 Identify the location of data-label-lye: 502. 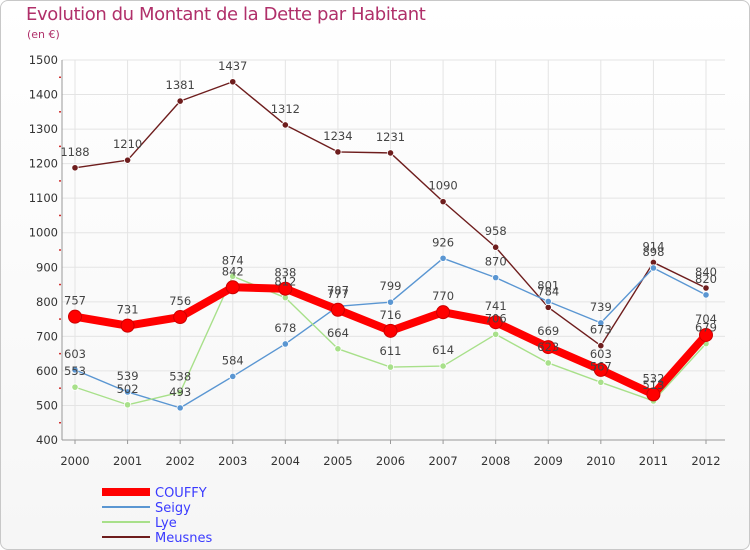
(128, 389).